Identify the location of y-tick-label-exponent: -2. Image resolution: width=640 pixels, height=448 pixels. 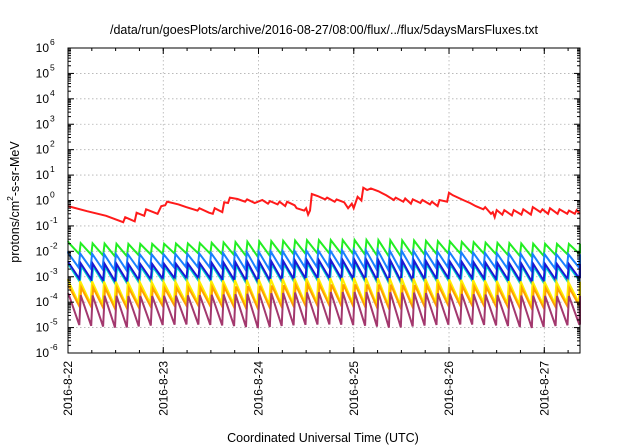
(54, 245).